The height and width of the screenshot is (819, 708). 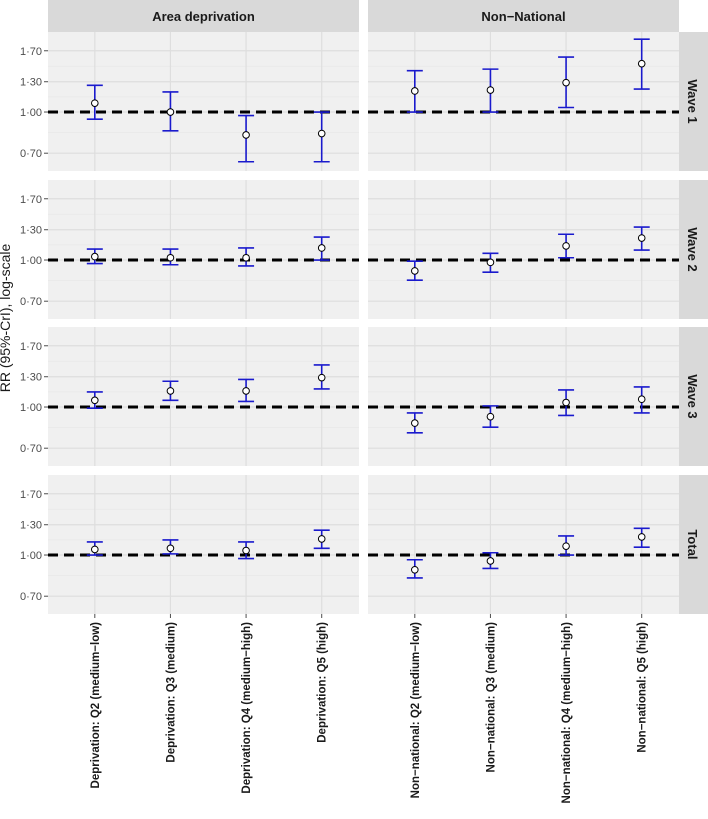 What do you see at coordinates (171, 692) in the screenshot?
I see `x-tick-label: Deprivation: Q3 (medium)` at bounding box center [171, 692].